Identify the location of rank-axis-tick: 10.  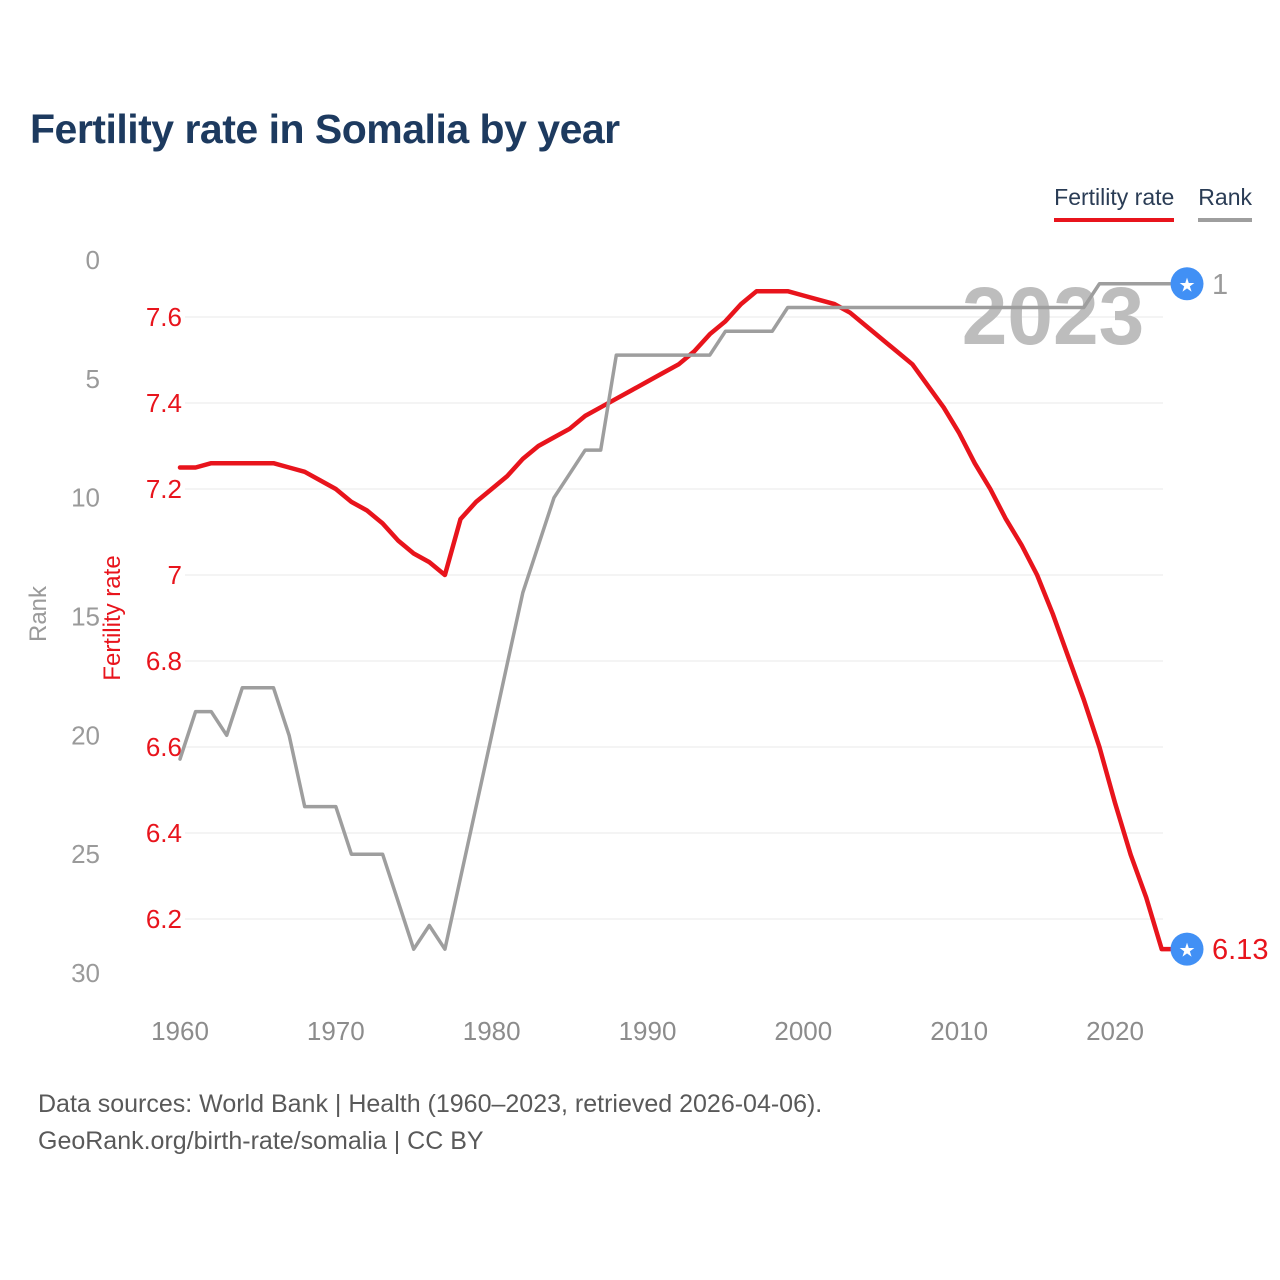
(85, 498).